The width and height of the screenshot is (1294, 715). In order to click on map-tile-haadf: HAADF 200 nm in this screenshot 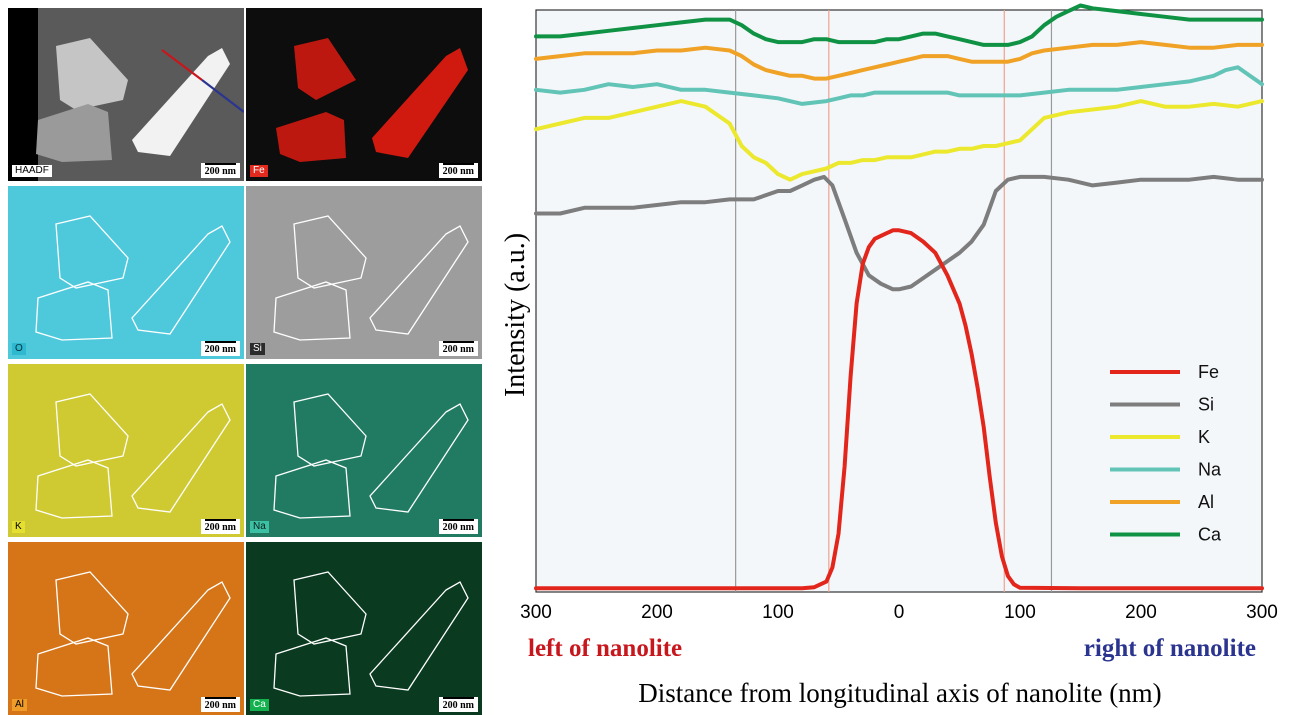, I will do `click(126, 94)`.